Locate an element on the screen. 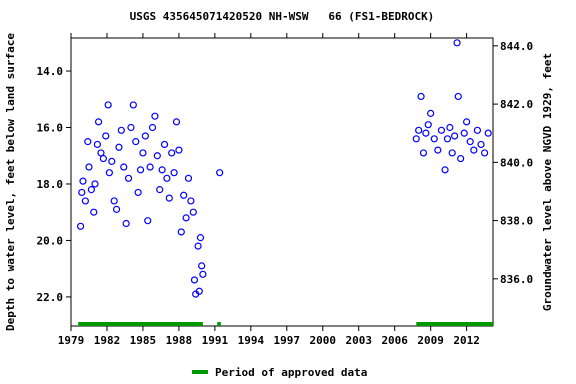 The width and height of the screenshot is (576, 384). x-tick-label: 1997 is located at coordinates (287, 340).